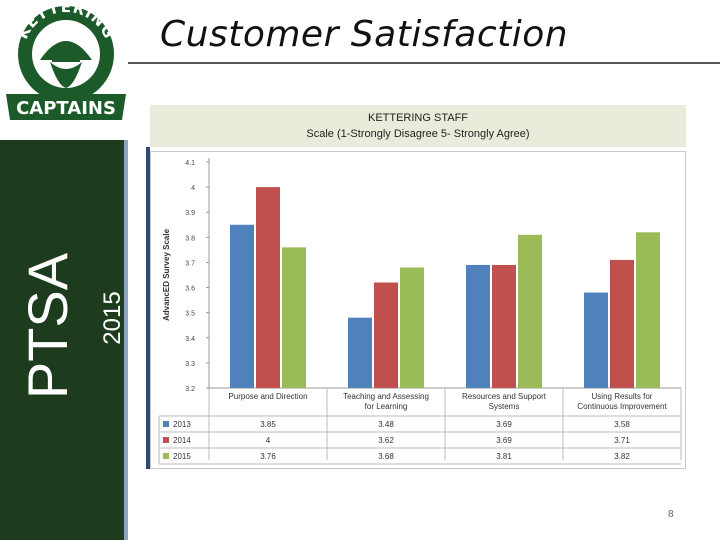 The height and width of the screenshot is (540, 720). What do you see at coordinates (268, 424) in the screenshot?
I see `table-cell-value: 3.85` at bounding box center [268, 424].